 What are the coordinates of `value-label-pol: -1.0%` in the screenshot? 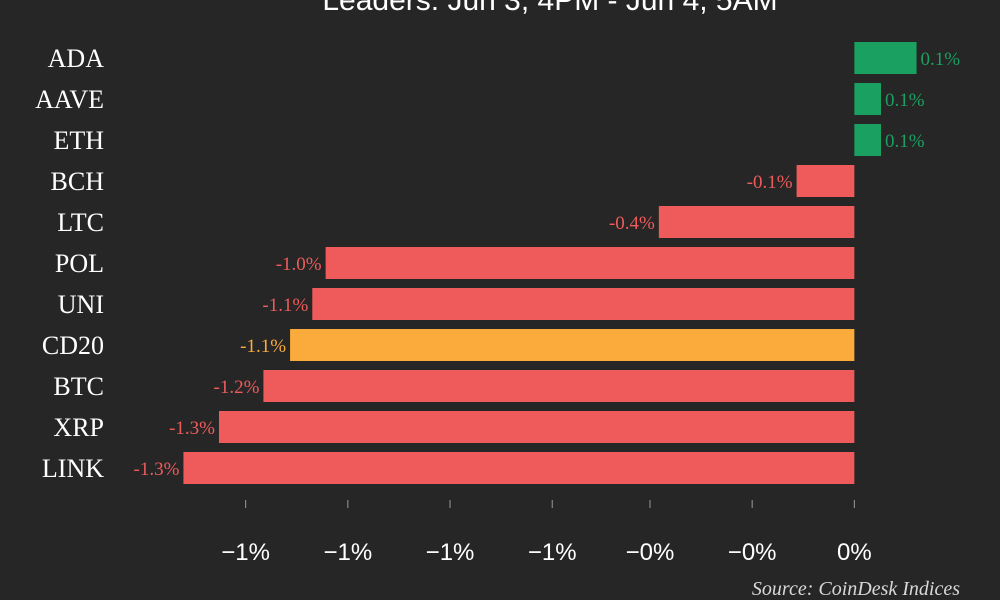 It's located at (299, 264).